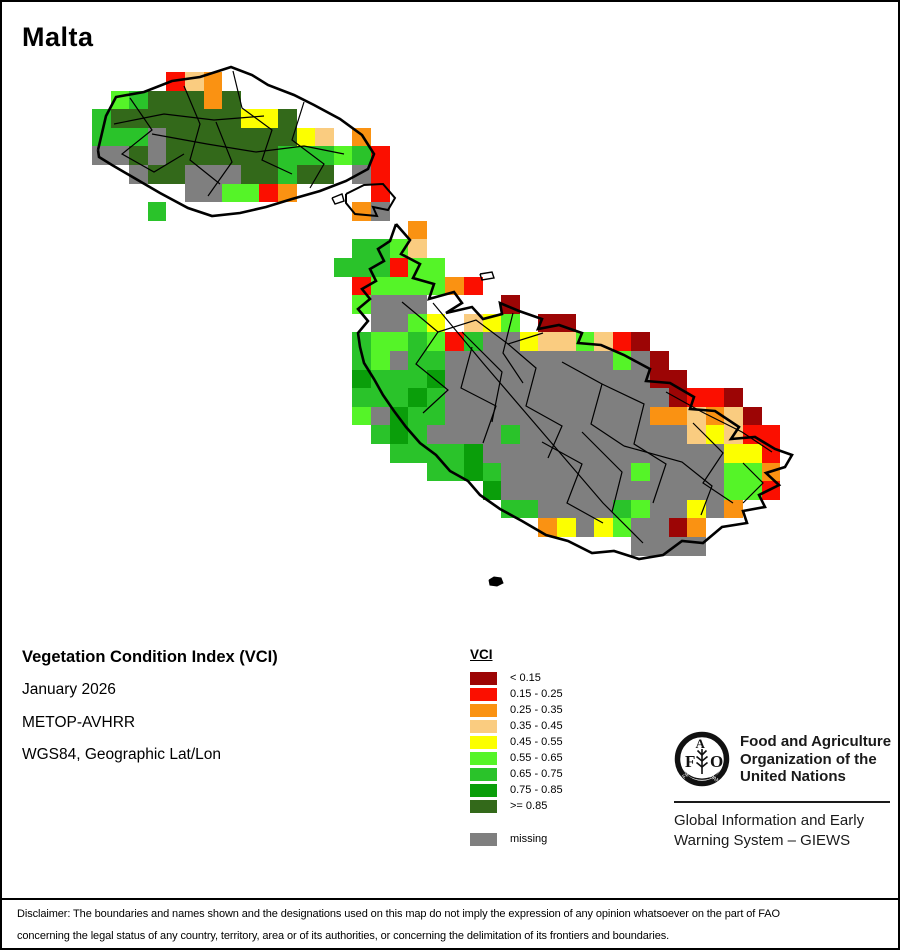 This screenshot has width=900, height=950. What do you see at coordinates (536, 774) in the screenshot?
I see `legend-label: 0.65 - 0.75` at bounding box center [536, 774].